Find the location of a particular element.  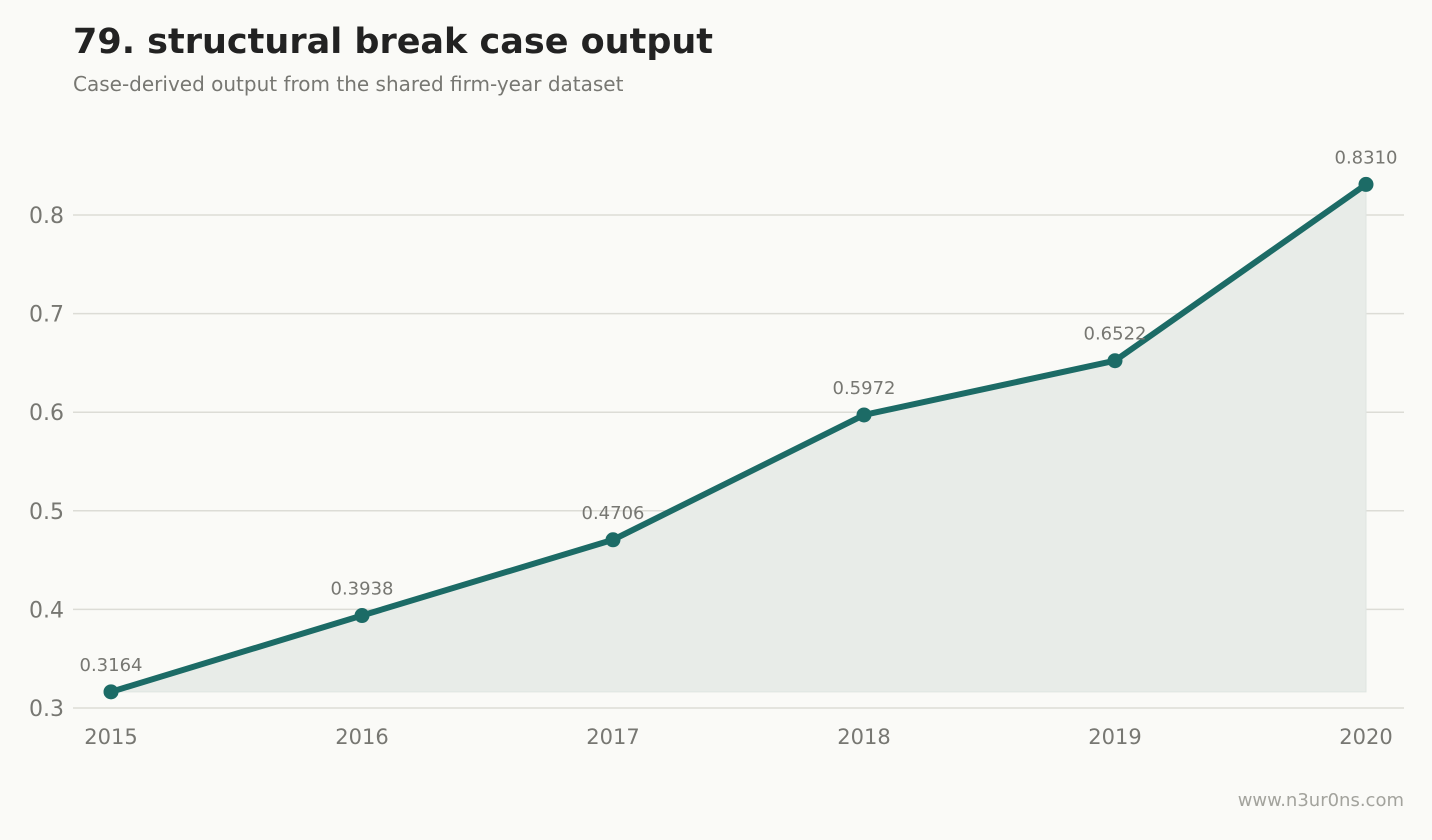

x-tick-label: 2020 is located at coordinates (1365, 737).